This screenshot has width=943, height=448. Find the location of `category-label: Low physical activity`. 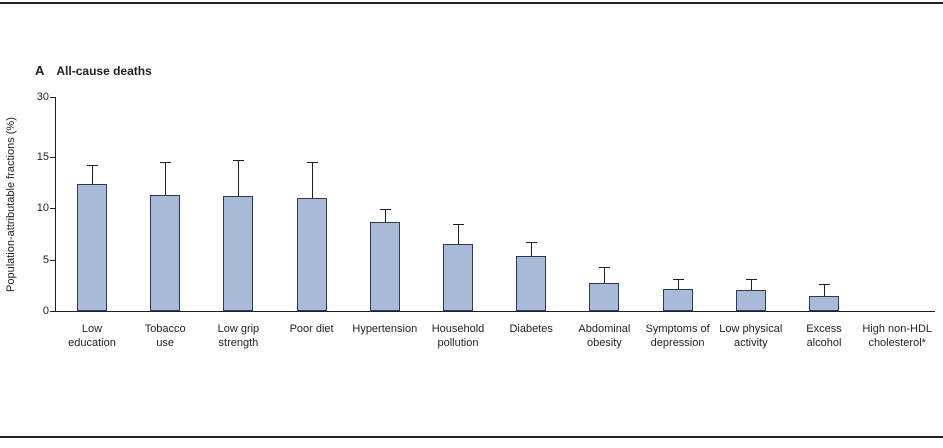

category-label: Low physical activity is located at coordinates (751, 336).